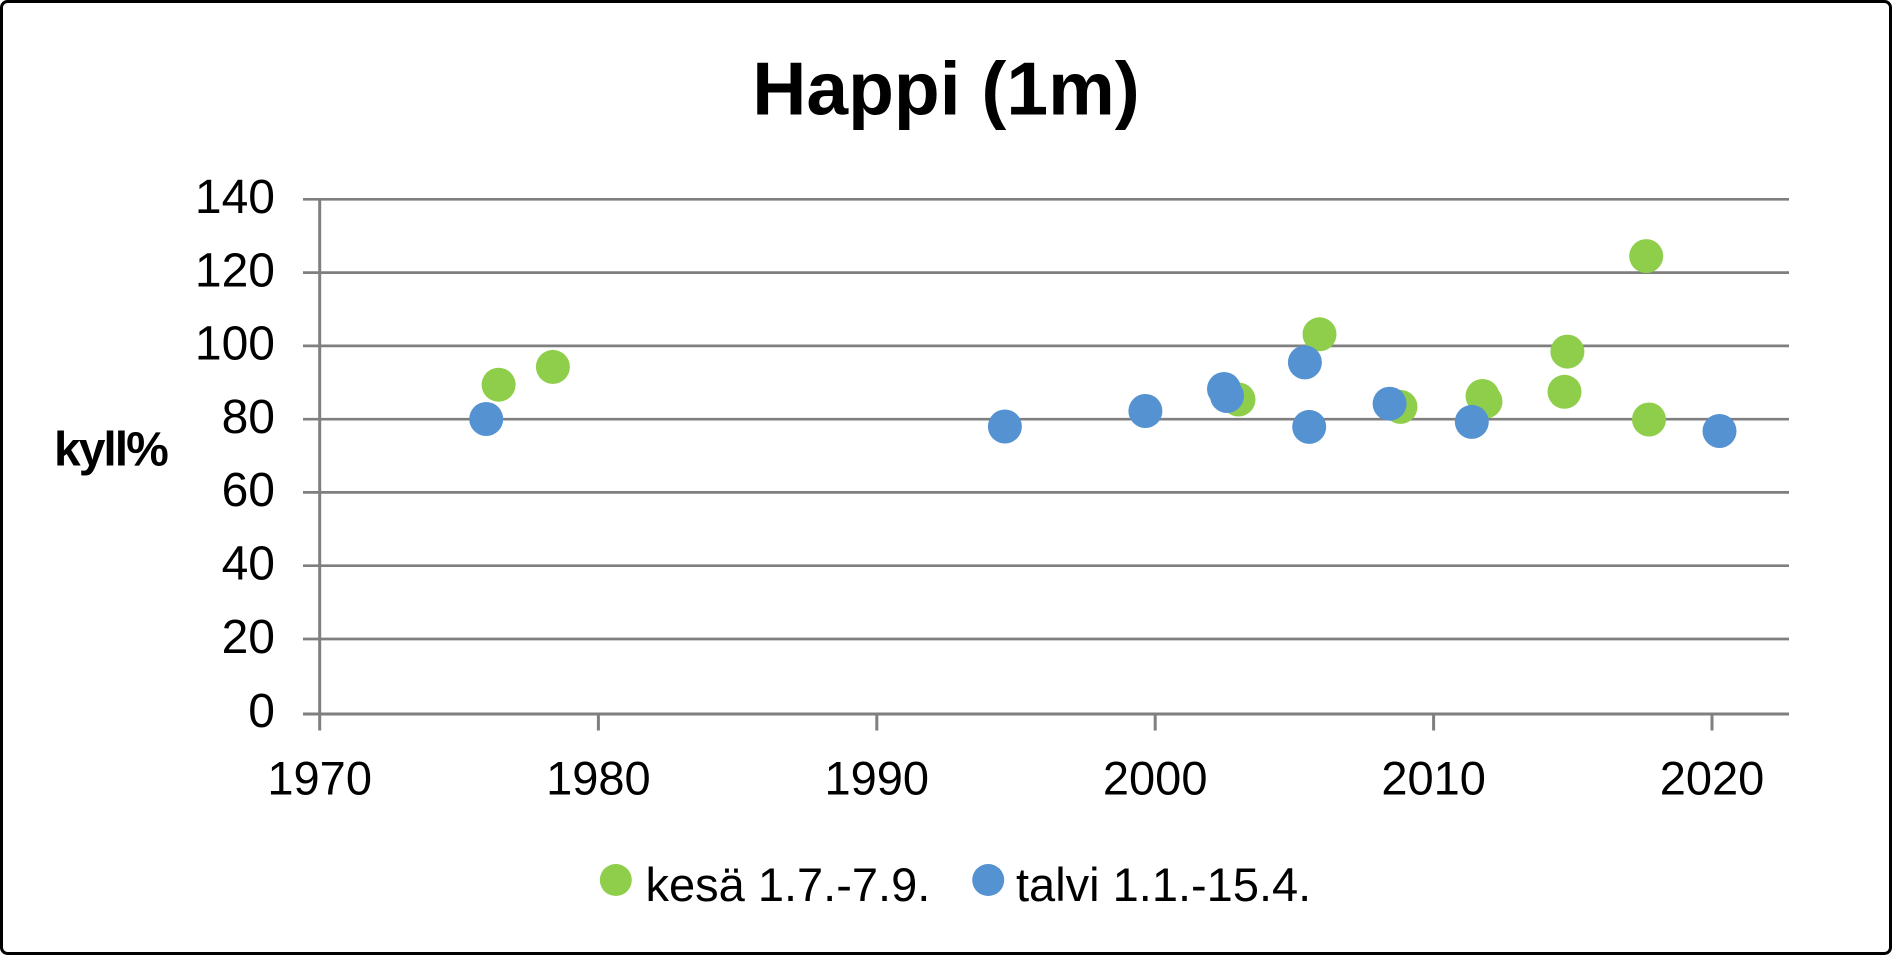 This screenshot has width=1892, height=955. I want to click on svg-text: 2010, so click(1433, 778).